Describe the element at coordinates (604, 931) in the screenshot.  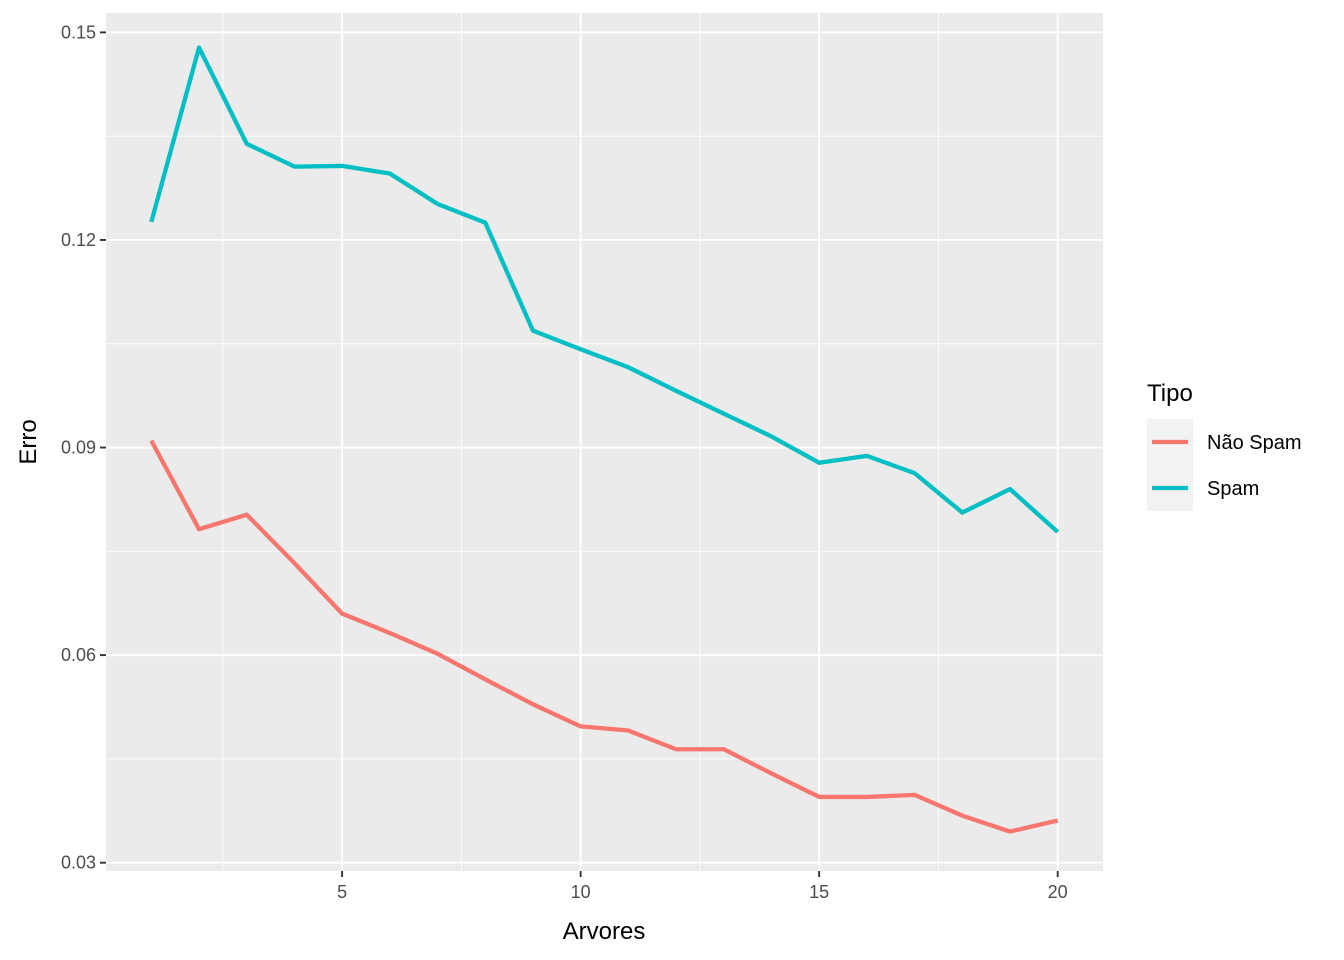
I see `x-axis-title: Arvores` at that location.